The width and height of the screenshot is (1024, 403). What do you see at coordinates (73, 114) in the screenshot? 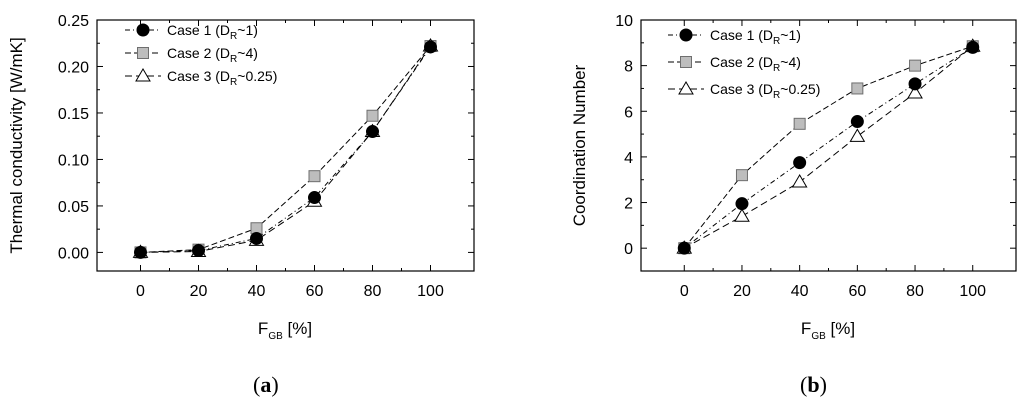
I see `y-tick-label: 0.15` at bounding box center [73, 114].